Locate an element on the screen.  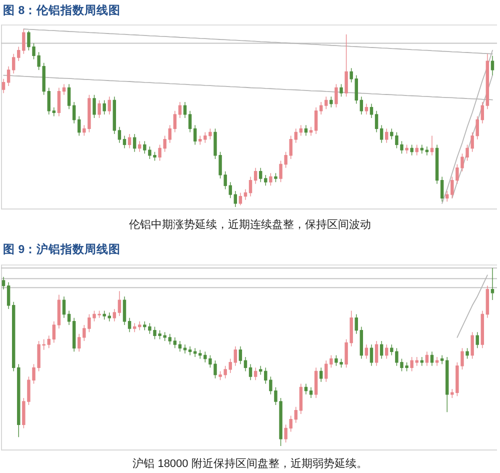
chart-title: 图 9：沪铝指数周线图 is located at coordinates (62, 249).